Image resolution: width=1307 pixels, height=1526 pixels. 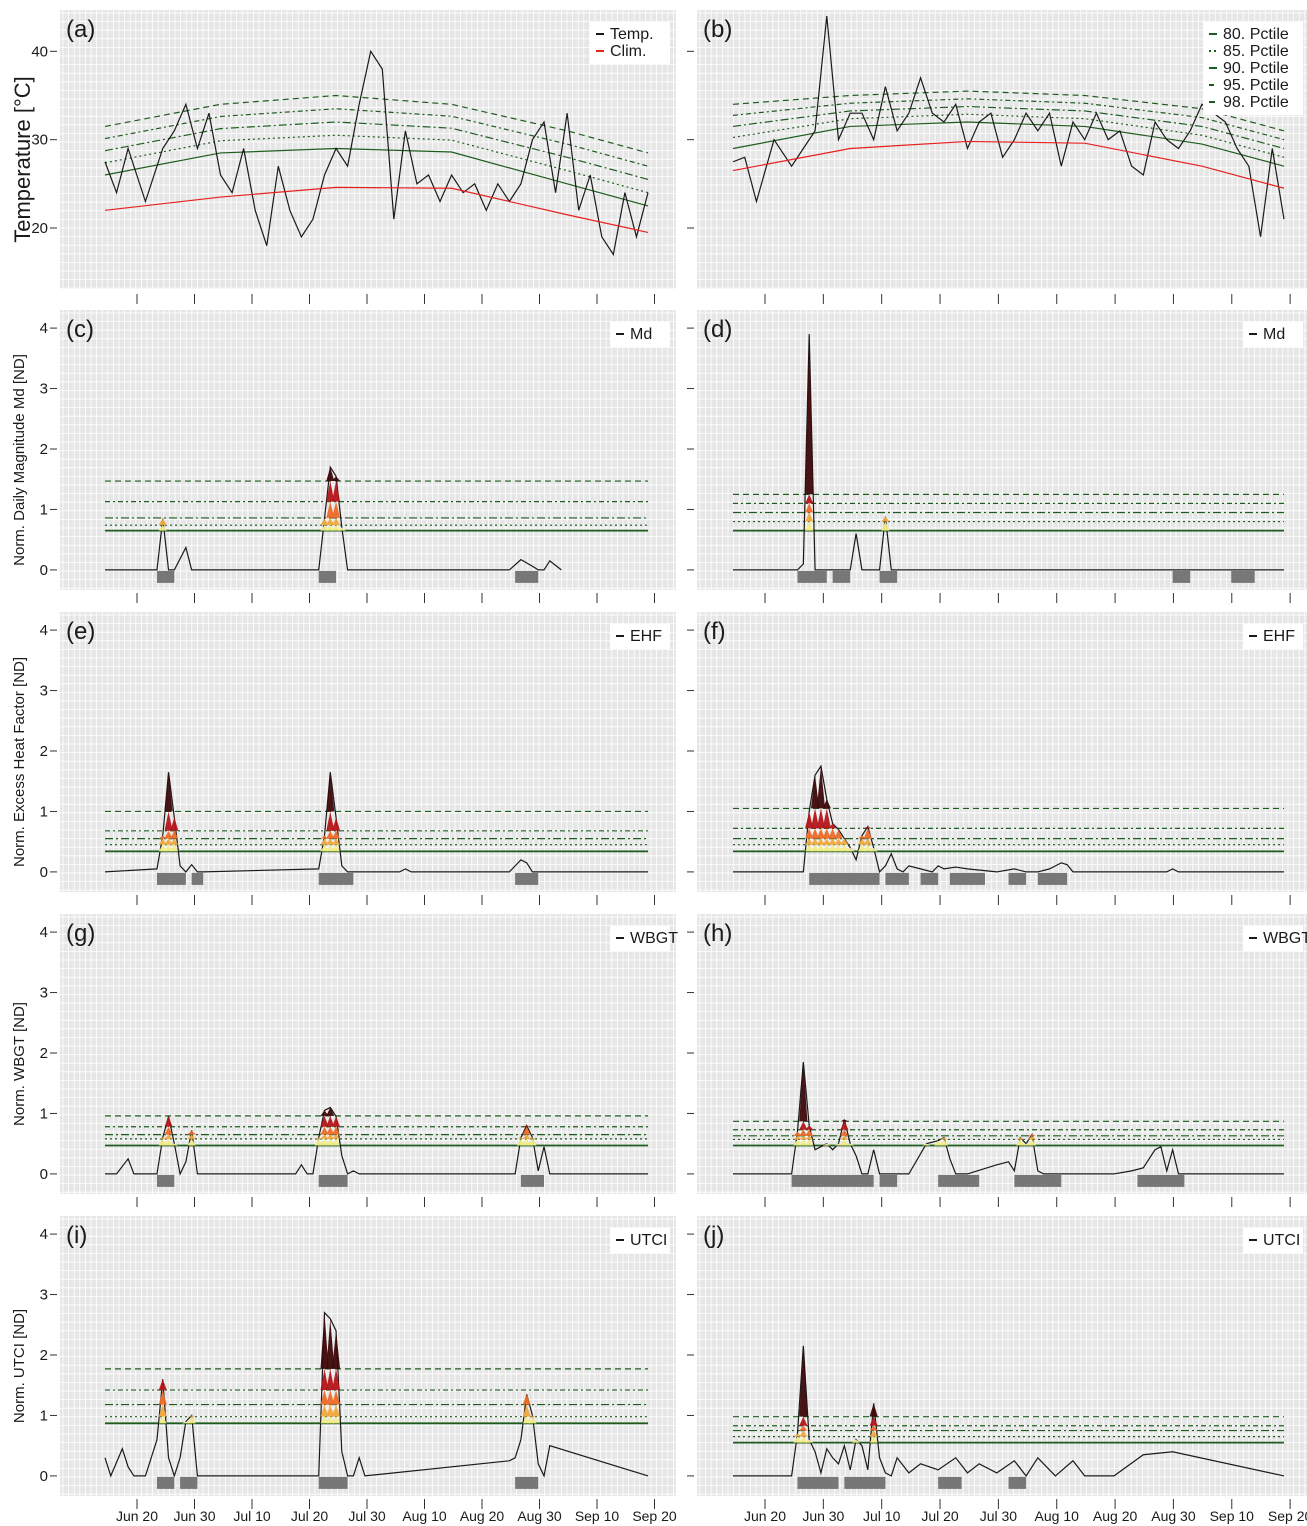 I want to click on legend-label: 85. Pctile, so click(x=1256, y=51).